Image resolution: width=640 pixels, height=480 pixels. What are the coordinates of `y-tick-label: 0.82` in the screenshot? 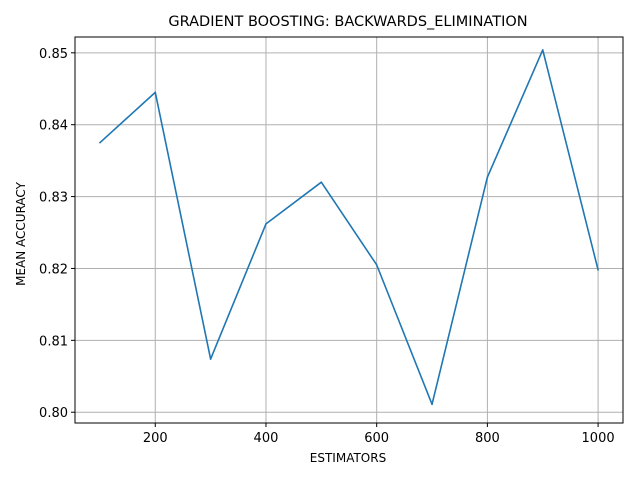 It's located at (53, 269).